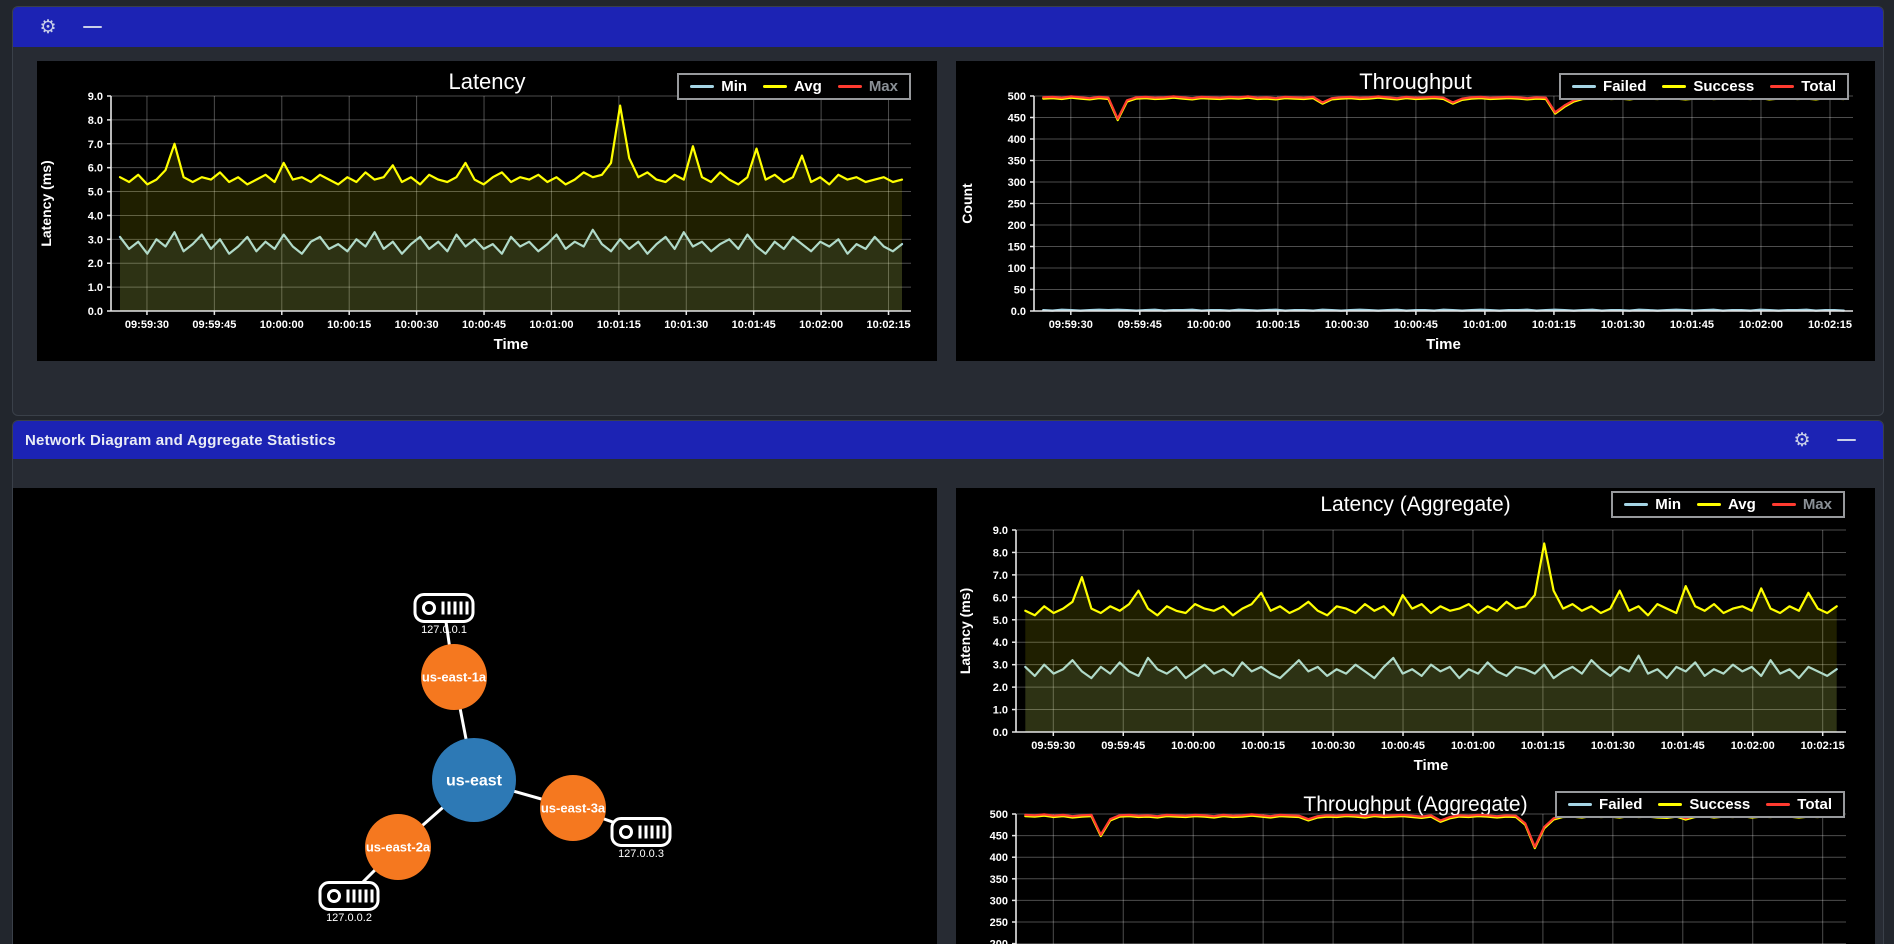 This screenshot has height=944, width=1894. I want to click on legend-label: Avg, so click(808, 86).